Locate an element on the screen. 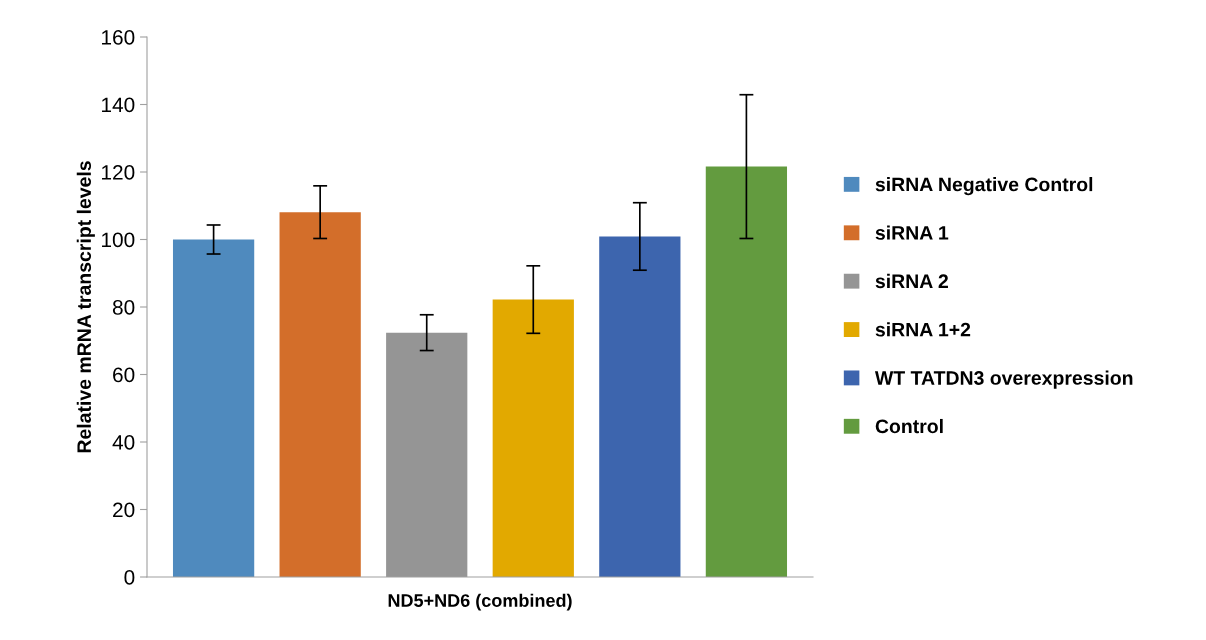 The height and width of the screenshot is (640, 1206). legend-label: siRNA 1+2 is located at coordinates (923, 329).